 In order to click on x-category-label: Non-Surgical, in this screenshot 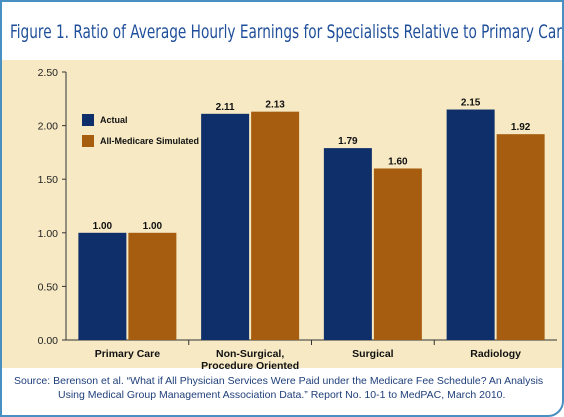, I will do `click(250, 354)`.